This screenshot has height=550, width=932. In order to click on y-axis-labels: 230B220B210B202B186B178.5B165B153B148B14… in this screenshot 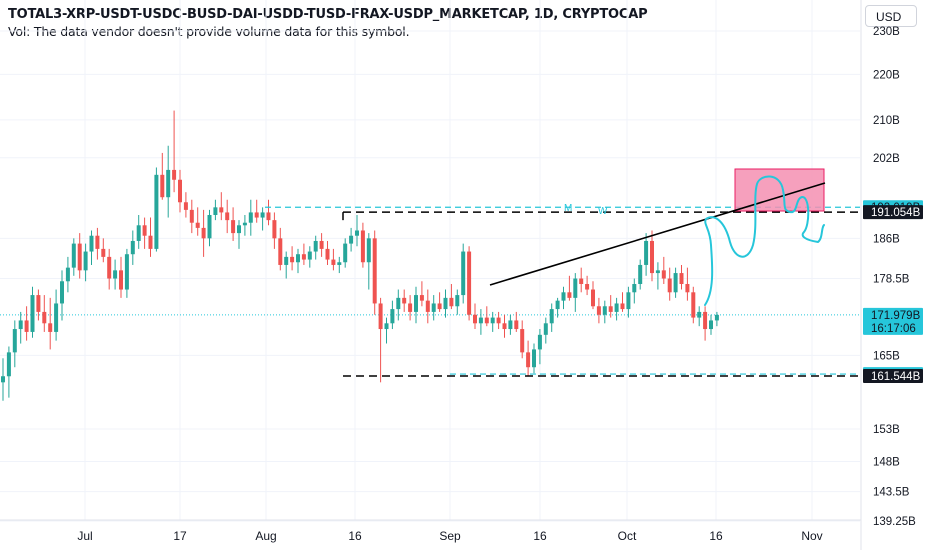, I will do `click(894, 277)`.